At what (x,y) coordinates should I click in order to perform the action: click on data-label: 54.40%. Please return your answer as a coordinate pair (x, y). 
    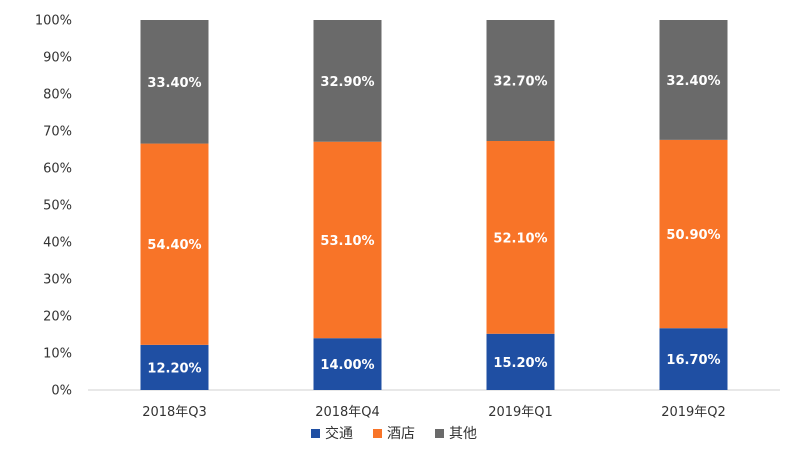
    Looking at the image, I should click on (174, 245).